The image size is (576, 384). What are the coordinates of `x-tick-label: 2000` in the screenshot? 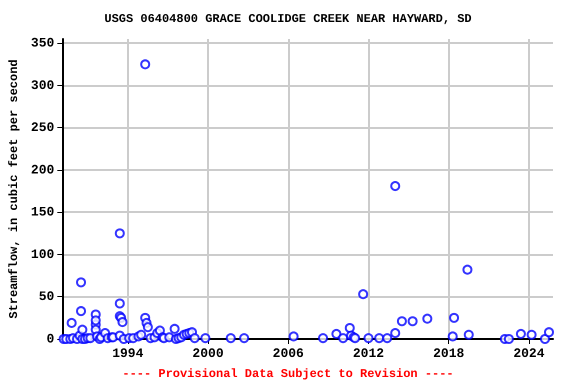 It's located at (208, 353).